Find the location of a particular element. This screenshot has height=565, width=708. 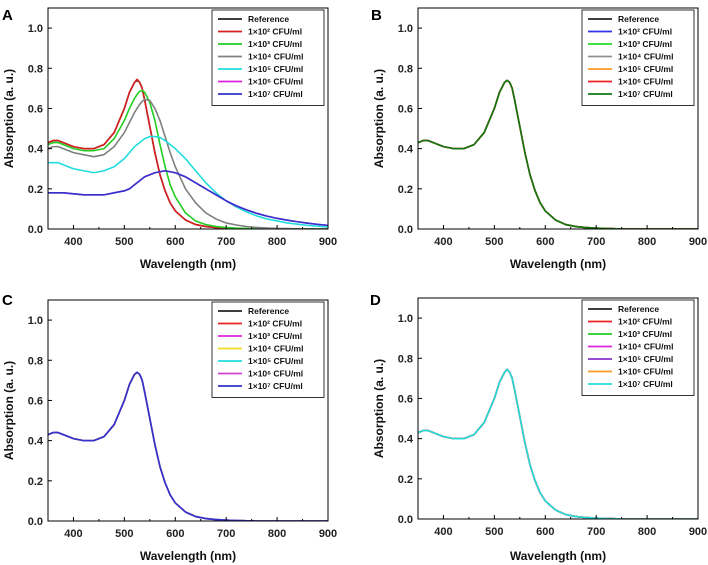

panel-letter: C is located at coordinates (7, 300).